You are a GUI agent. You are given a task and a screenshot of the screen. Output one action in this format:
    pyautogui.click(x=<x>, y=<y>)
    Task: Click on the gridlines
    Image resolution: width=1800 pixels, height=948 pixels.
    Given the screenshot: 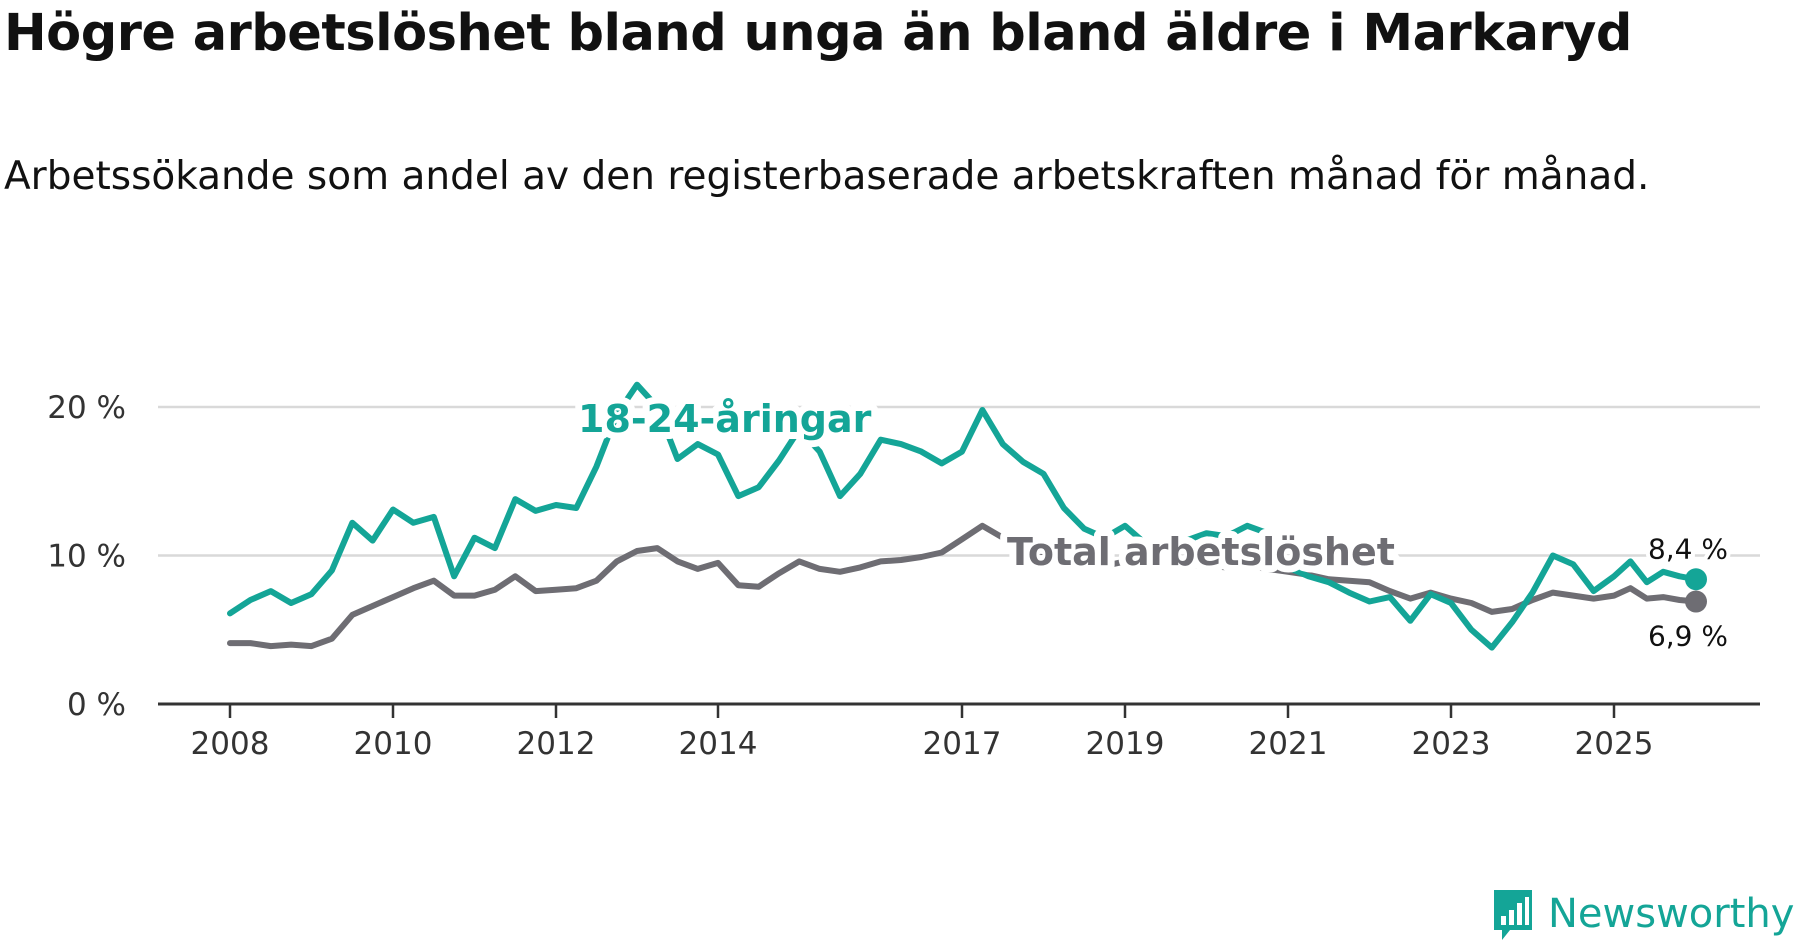 What is the action you would take?
    pyautogui.click(x=959, y=481)
    